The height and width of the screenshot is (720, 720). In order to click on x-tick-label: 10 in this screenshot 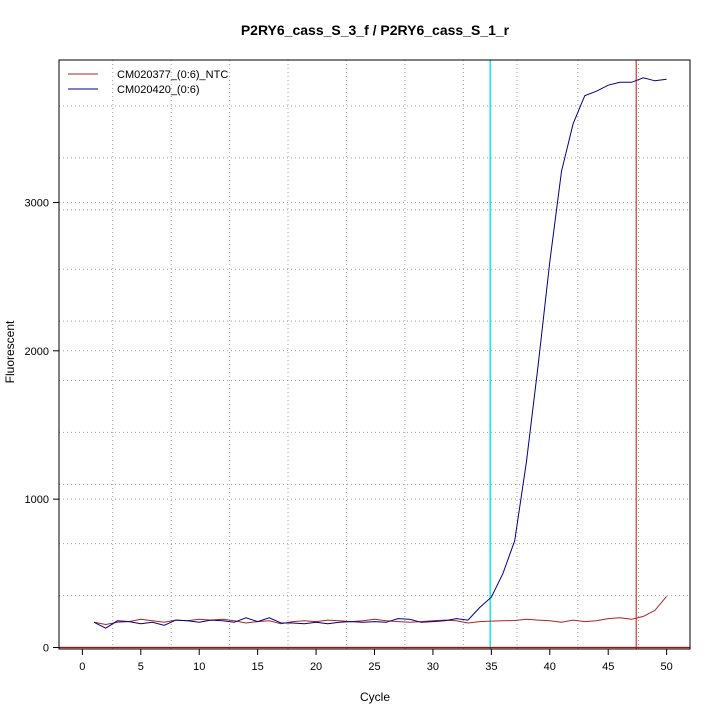, I will do `click(199, 667)`.